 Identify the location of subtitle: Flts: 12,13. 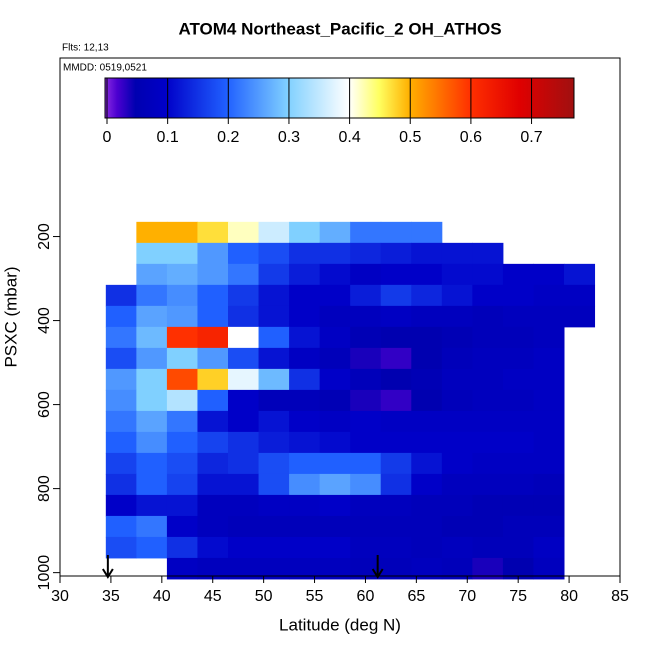
(85, 48).